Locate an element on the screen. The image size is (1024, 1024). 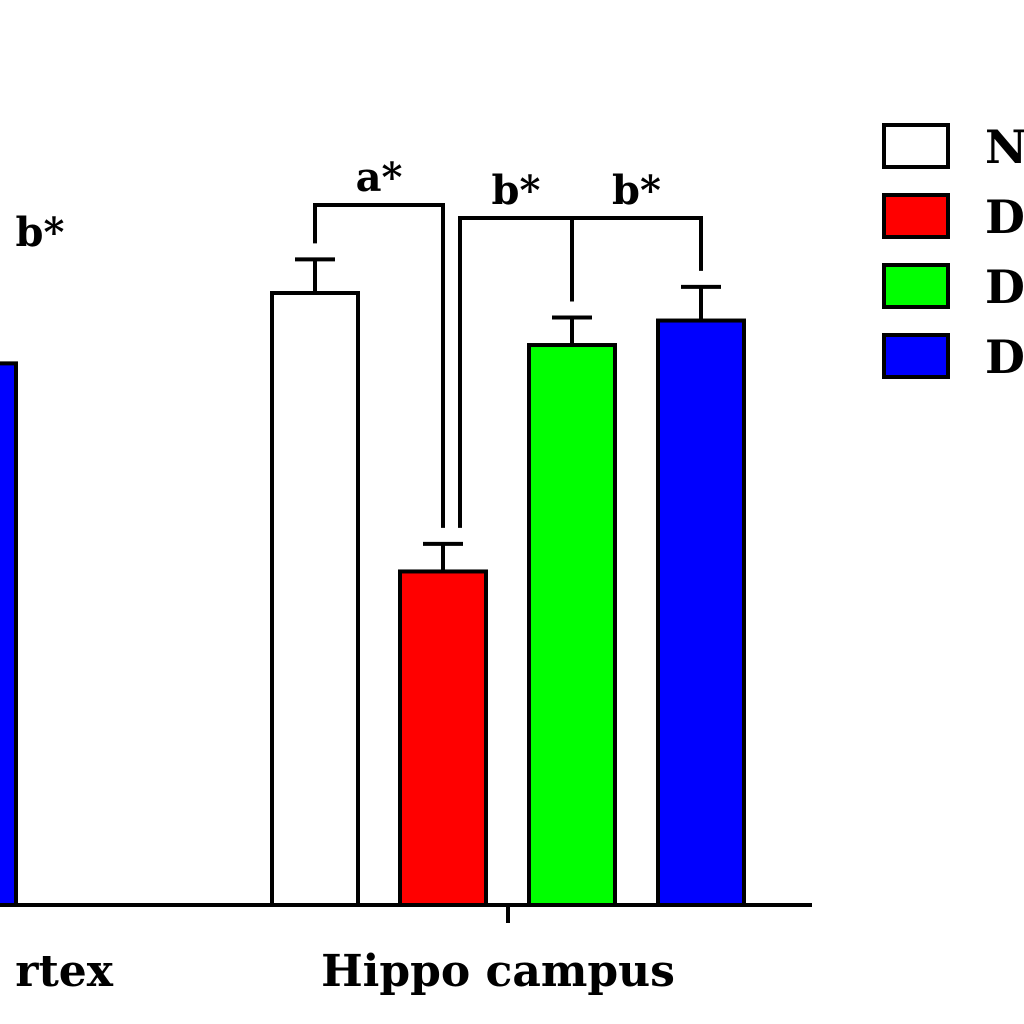
x-tick-label: rtex is located at coordinates (64, 971).